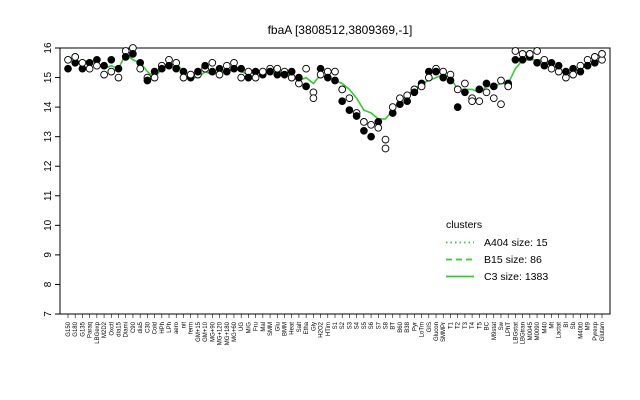 Image resolution: width=640 pixels, height=400 pixels. I want to click on x-tick-label: MG+90, so click(213, 331).